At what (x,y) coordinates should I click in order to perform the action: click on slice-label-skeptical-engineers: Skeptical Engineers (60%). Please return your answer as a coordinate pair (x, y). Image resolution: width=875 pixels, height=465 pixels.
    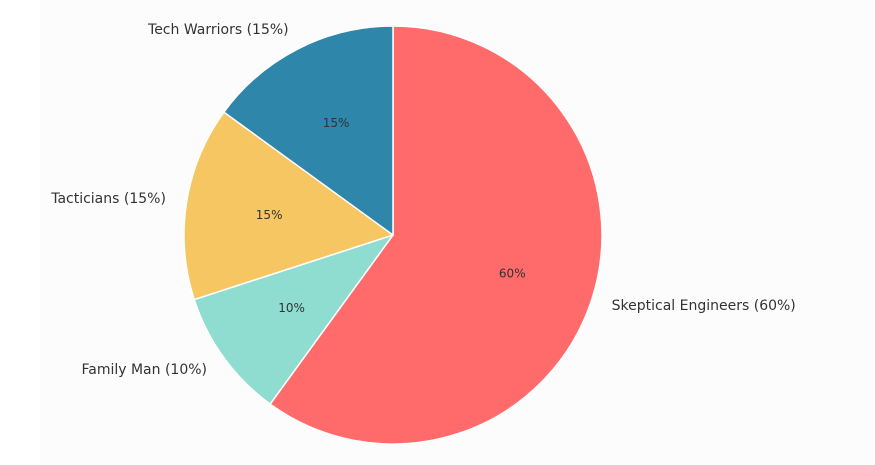
    Looking at the image, I should click on (704, 306).